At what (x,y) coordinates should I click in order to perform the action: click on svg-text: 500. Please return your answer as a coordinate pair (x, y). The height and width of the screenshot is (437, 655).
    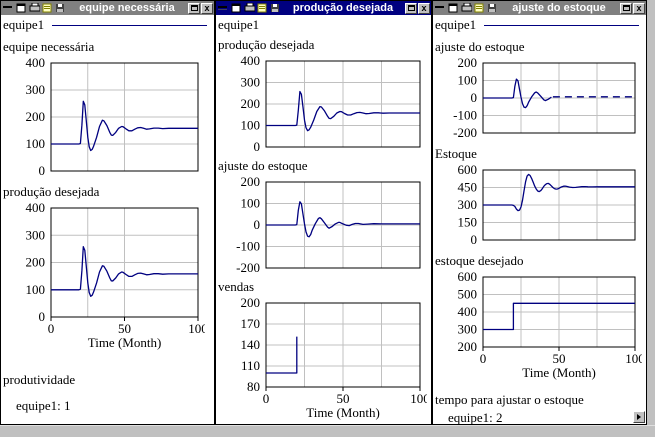
    Looking at the image, I should click on (468, 294).